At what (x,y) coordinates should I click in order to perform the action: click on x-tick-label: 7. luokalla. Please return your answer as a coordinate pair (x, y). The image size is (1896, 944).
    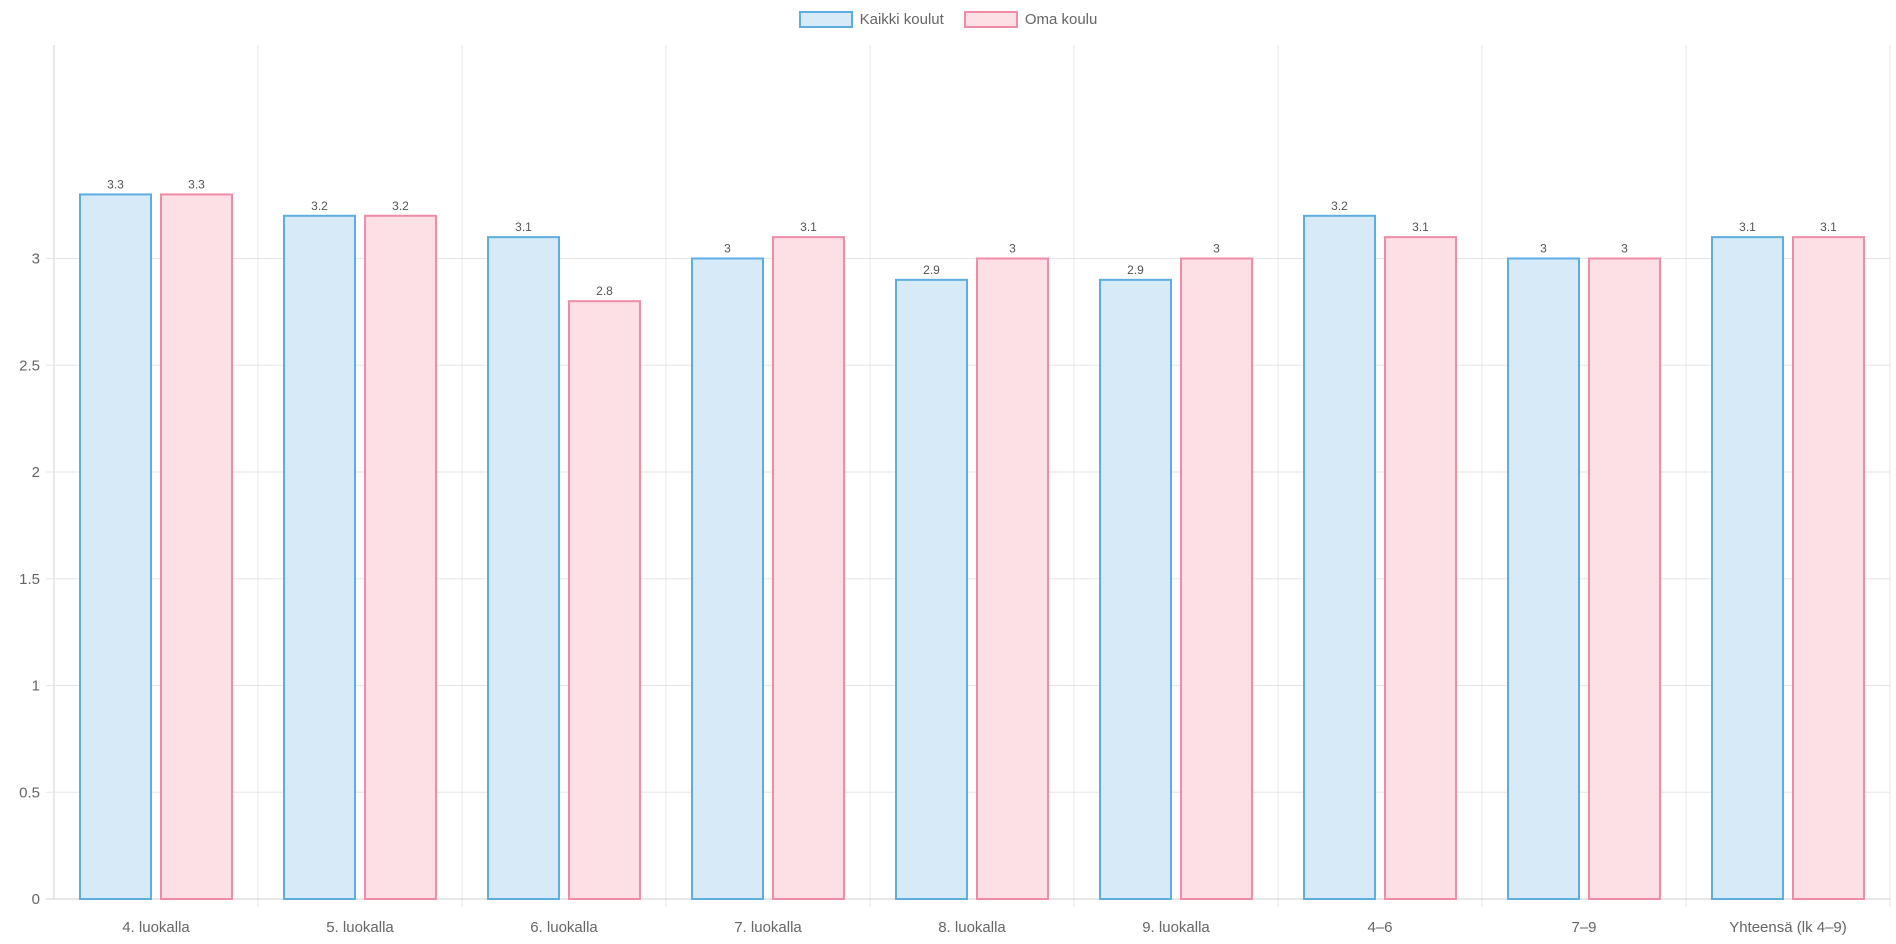
    Looking at the image, I should click on (768, 927).